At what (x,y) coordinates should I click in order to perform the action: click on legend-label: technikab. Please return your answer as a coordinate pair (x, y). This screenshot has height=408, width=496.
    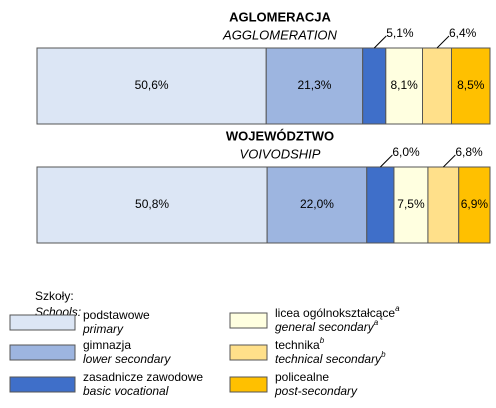
    Looking at the image, I should click on (300, 344).